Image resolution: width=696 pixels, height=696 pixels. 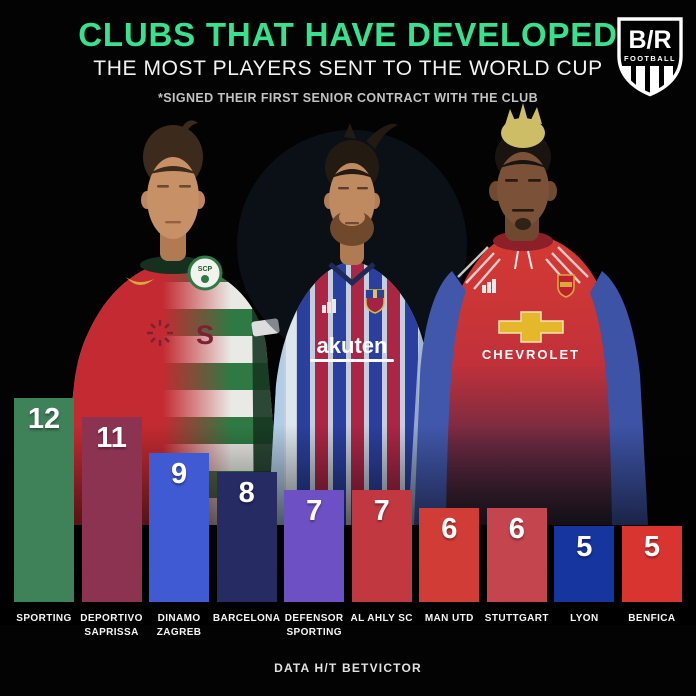 I want to click on bar-value-dinamo-zagreb: 9, so click(x=179, y=474).